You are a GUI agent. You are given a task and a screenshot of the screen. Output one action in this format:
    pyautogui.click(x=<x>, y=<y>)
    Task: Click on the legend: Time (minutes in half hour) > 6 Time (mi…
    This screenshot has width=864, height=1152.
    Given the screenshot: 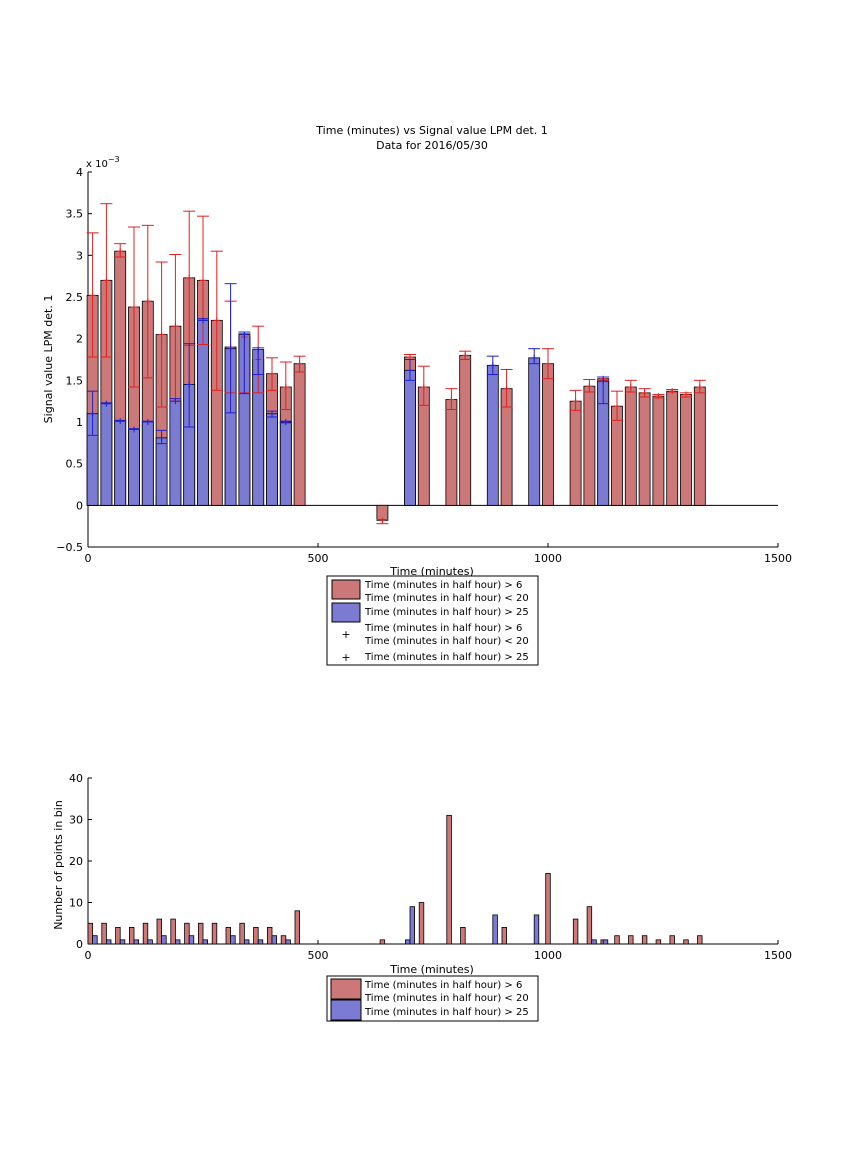 What is the action you would take?
    pyautogui.click(x=432, y=620)
    